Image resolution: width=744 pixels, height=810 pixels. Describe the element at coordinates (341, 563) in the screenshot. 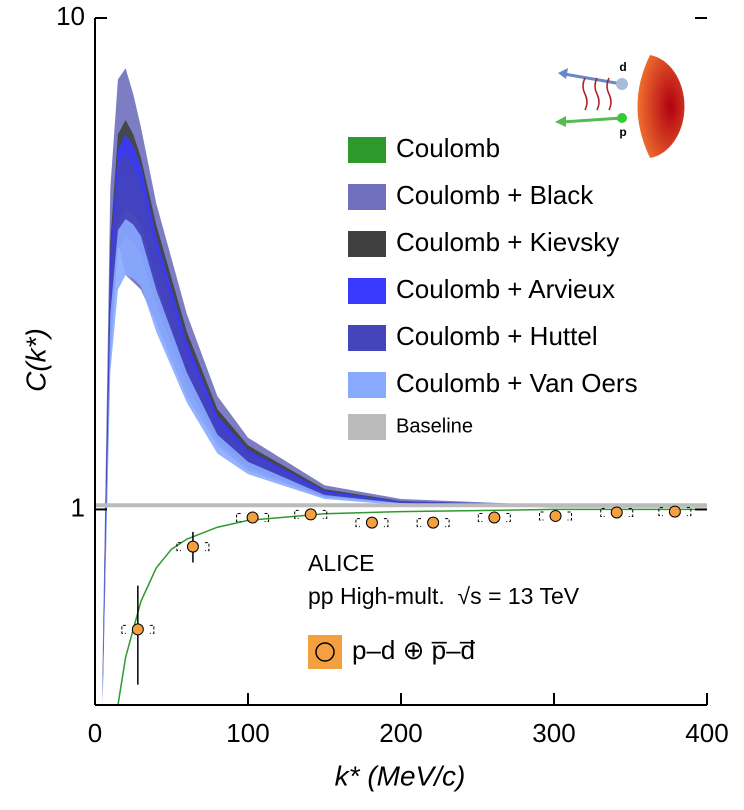

I see `annotation: ALICE` at that location.